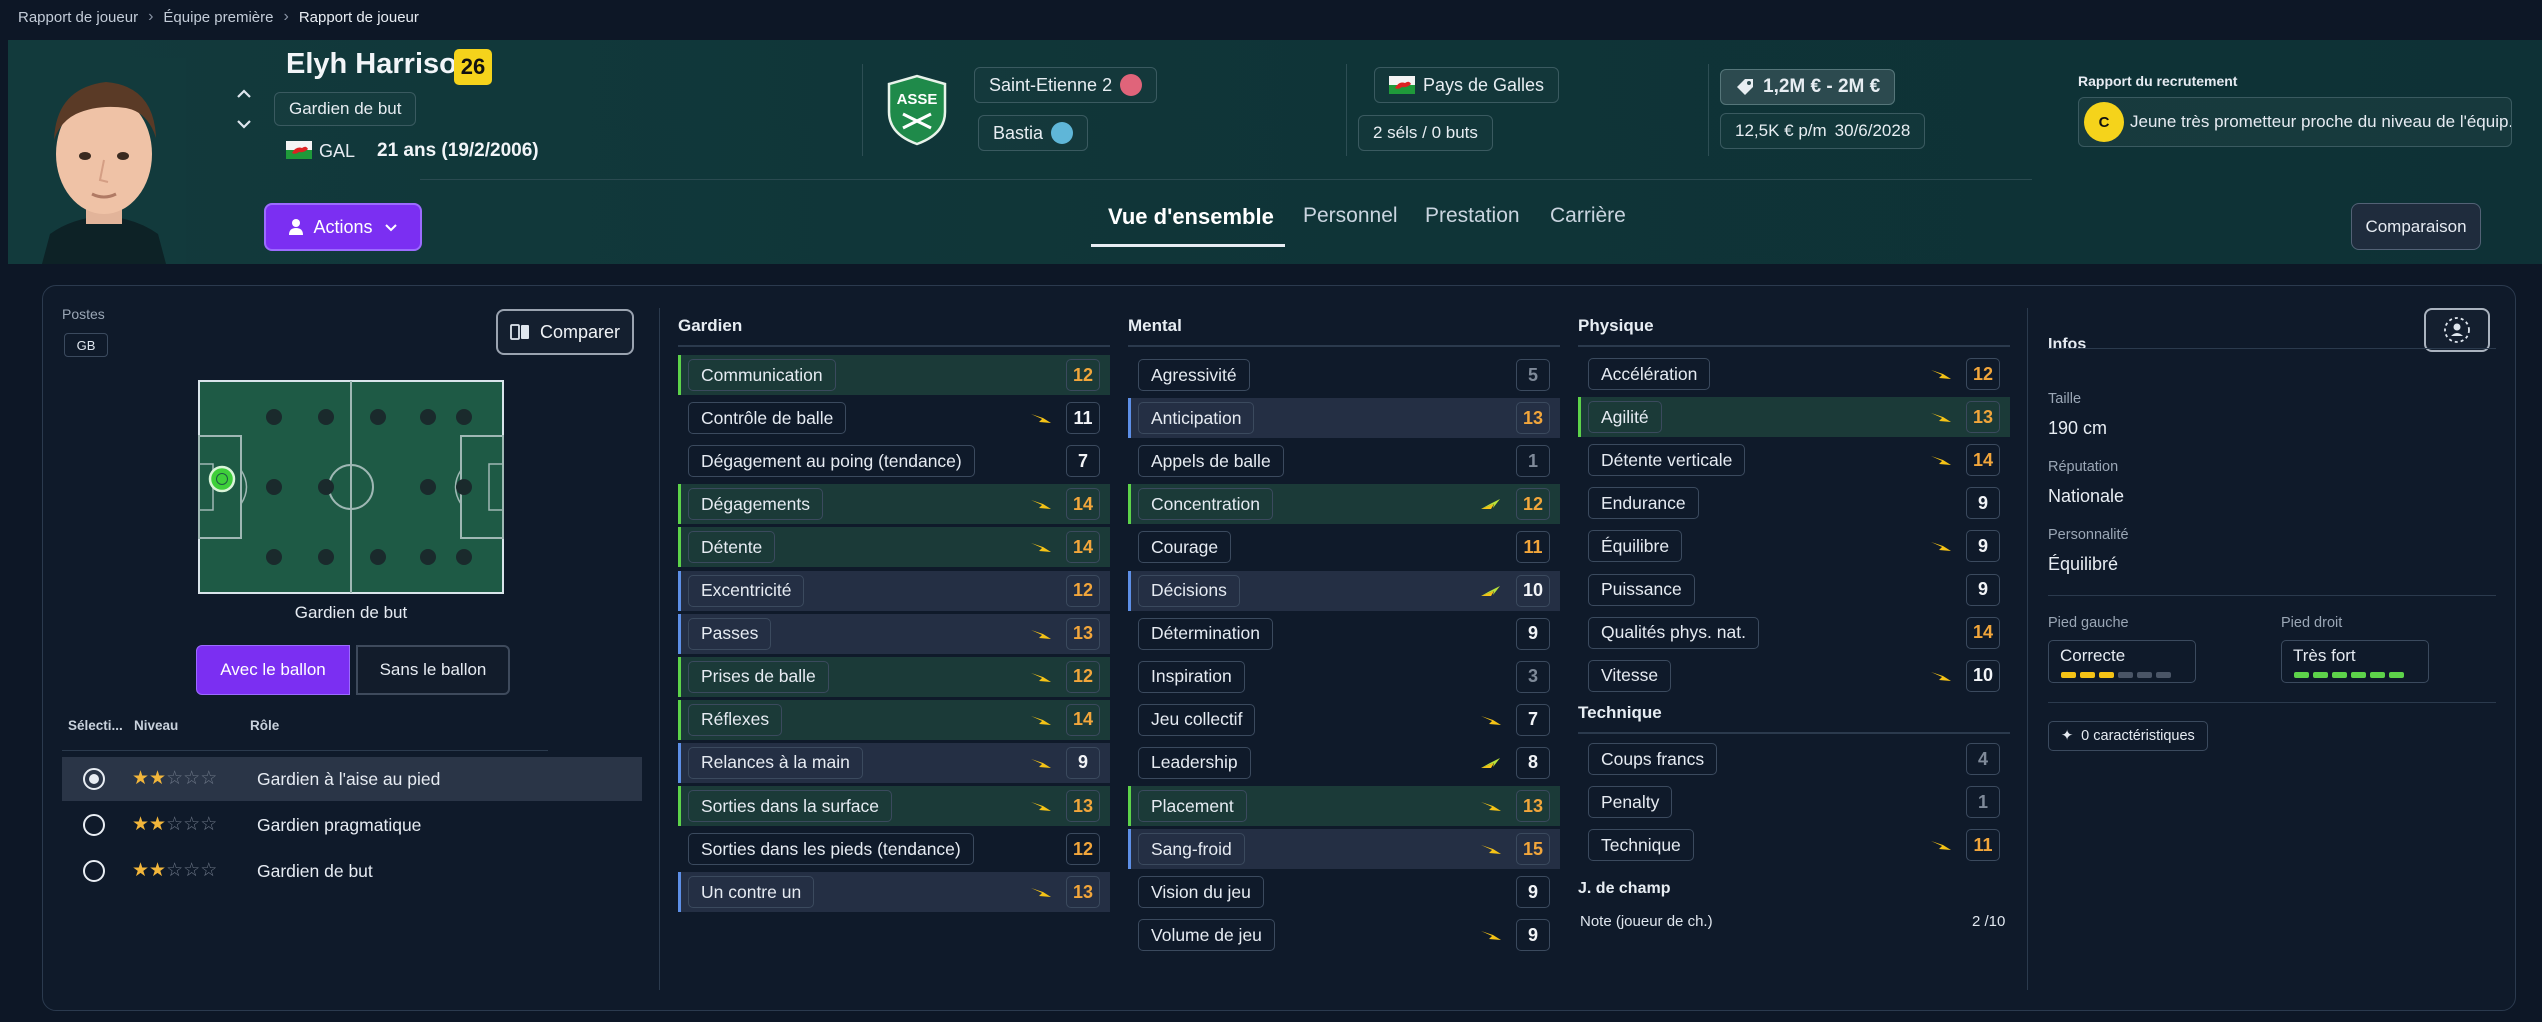  I want to click on attribute-row: Volume de jeu 9, so click(1344, 935).